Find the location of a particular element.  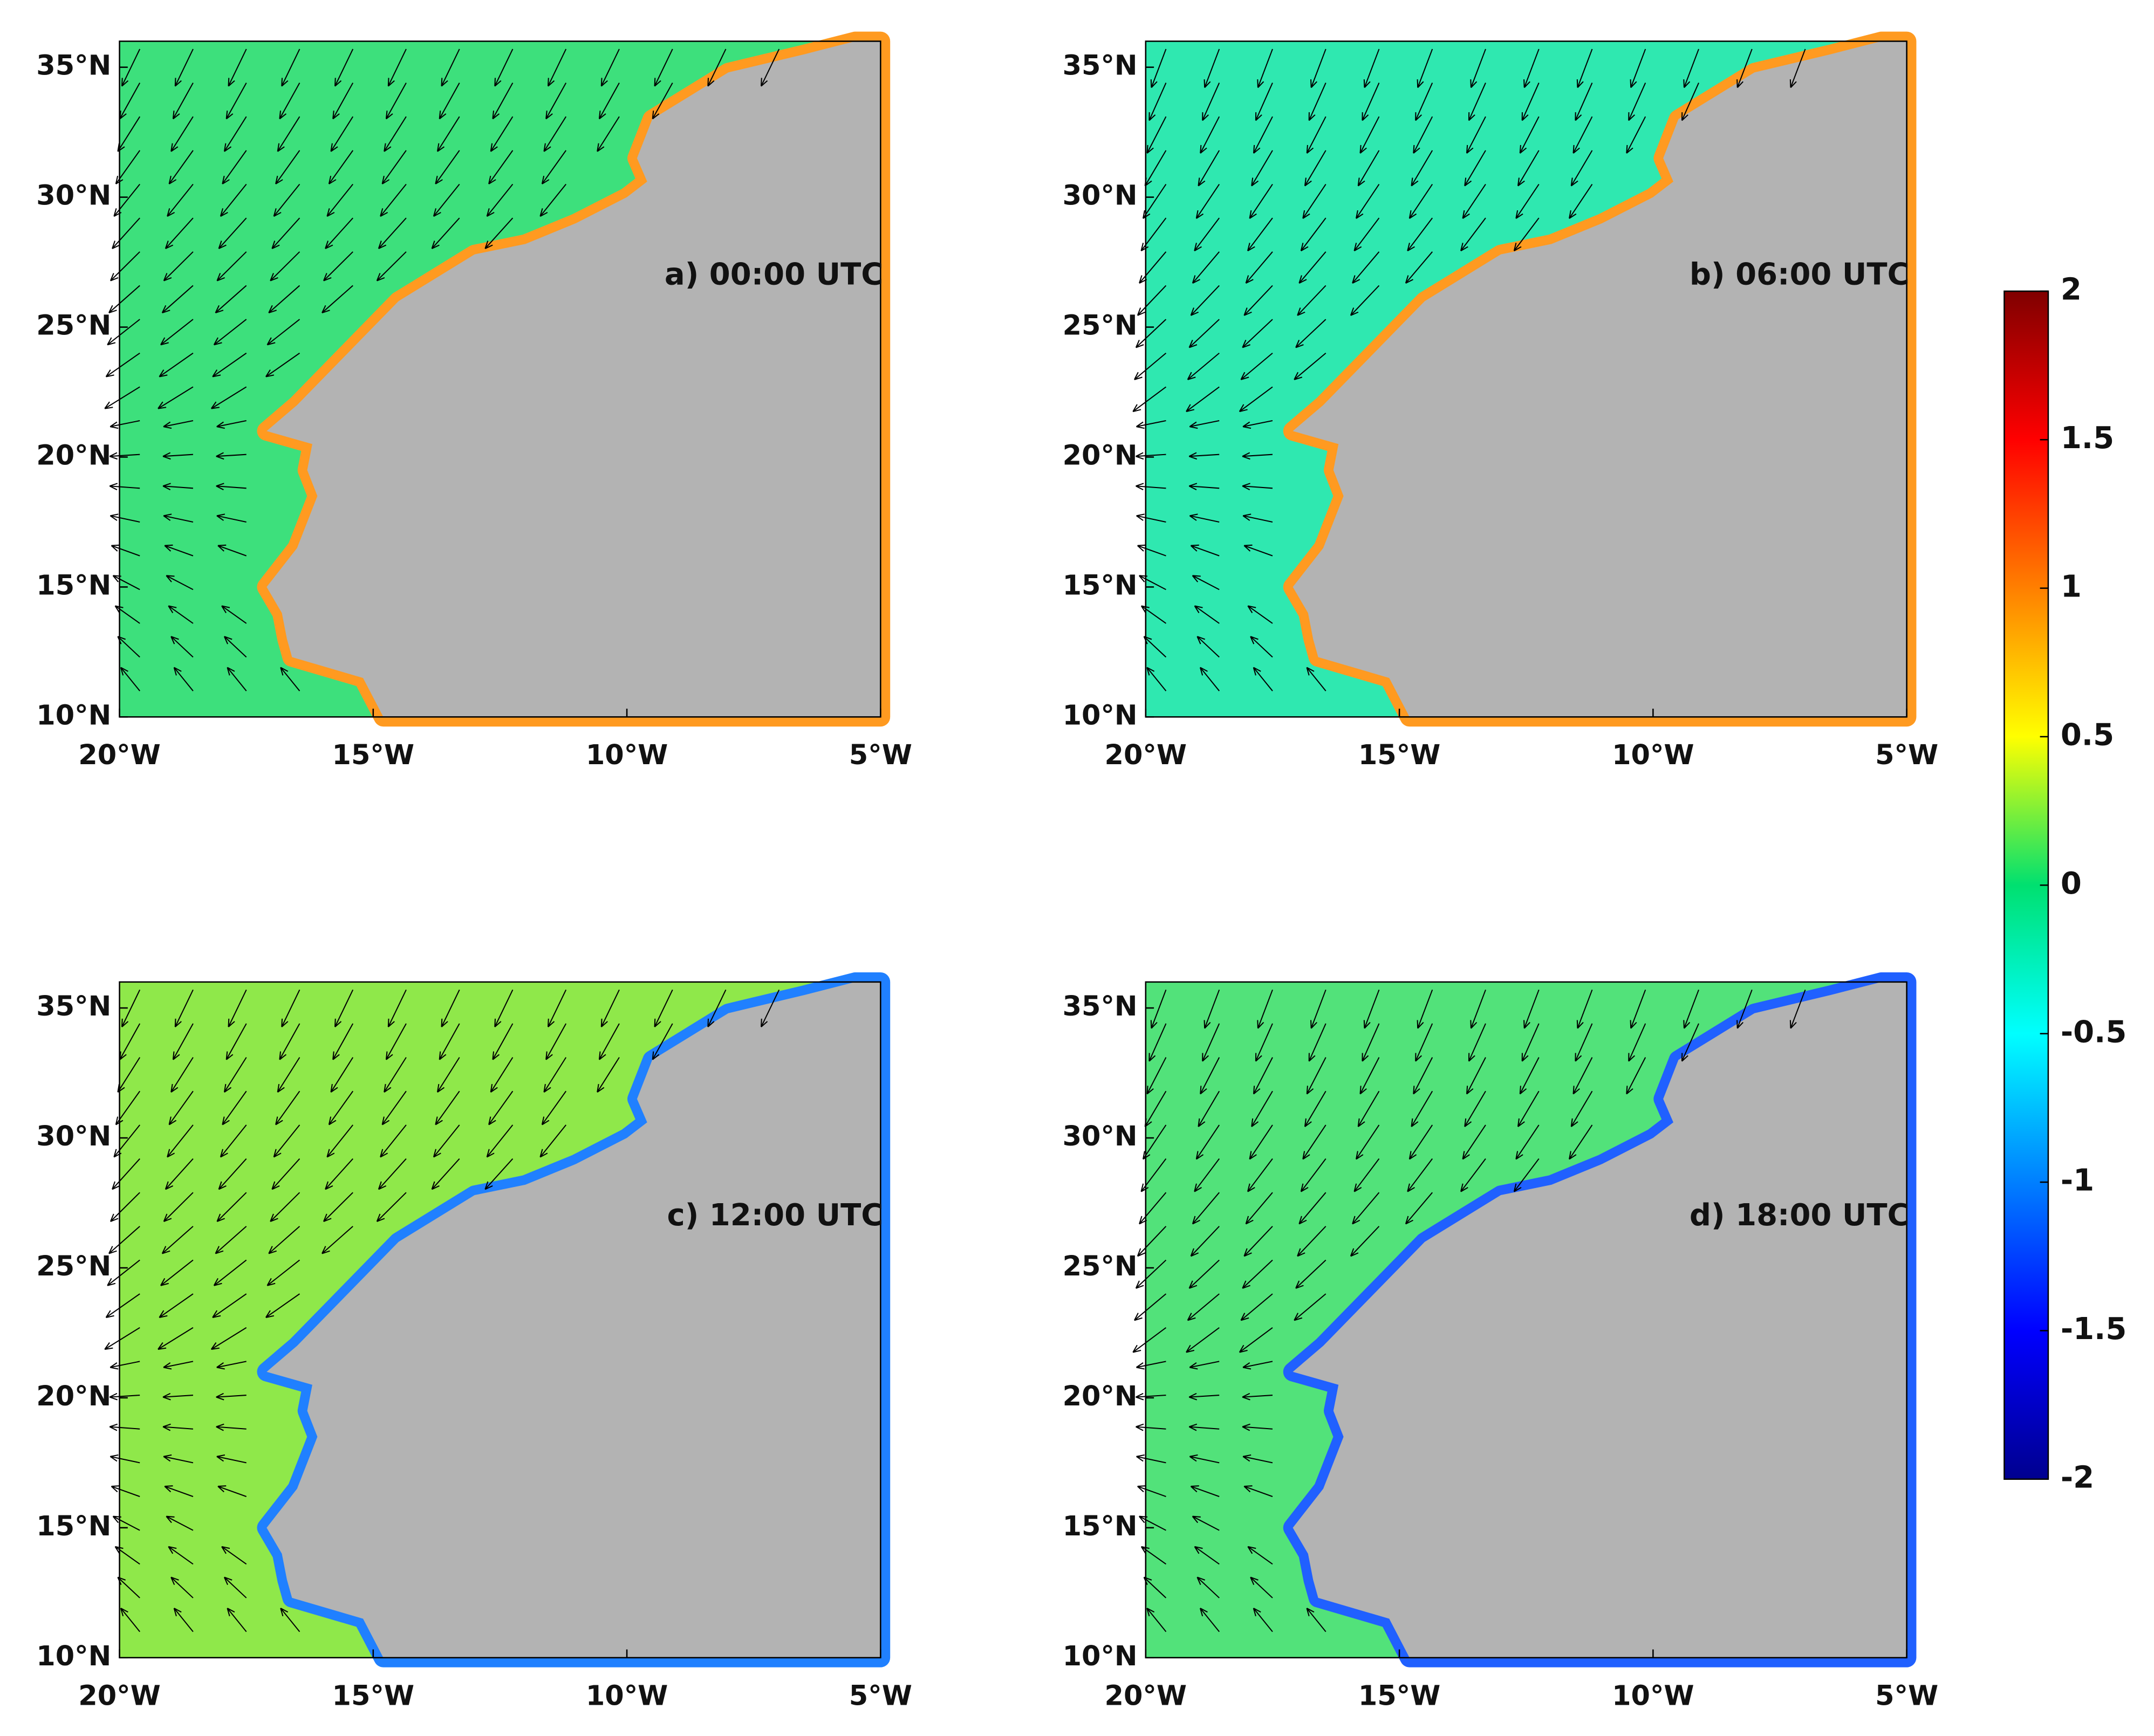

land is located at coordinates (1600, 1320).